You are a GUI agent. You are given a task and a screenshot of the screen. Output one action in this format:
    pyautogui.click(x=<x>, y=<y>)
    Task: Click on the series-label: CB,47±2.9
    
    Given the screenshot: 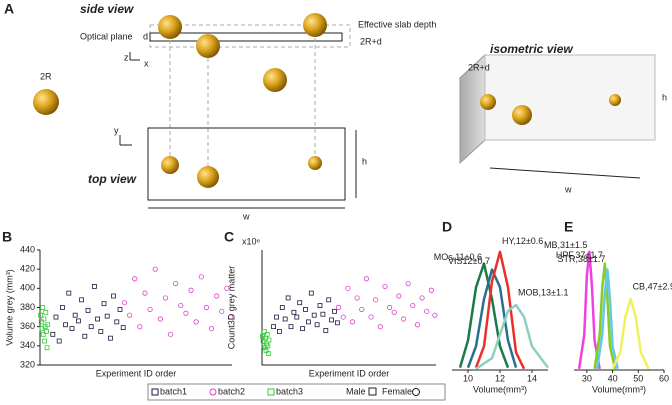 What is the action you would take?
    pyautogui.click(x=652, y=286)
    